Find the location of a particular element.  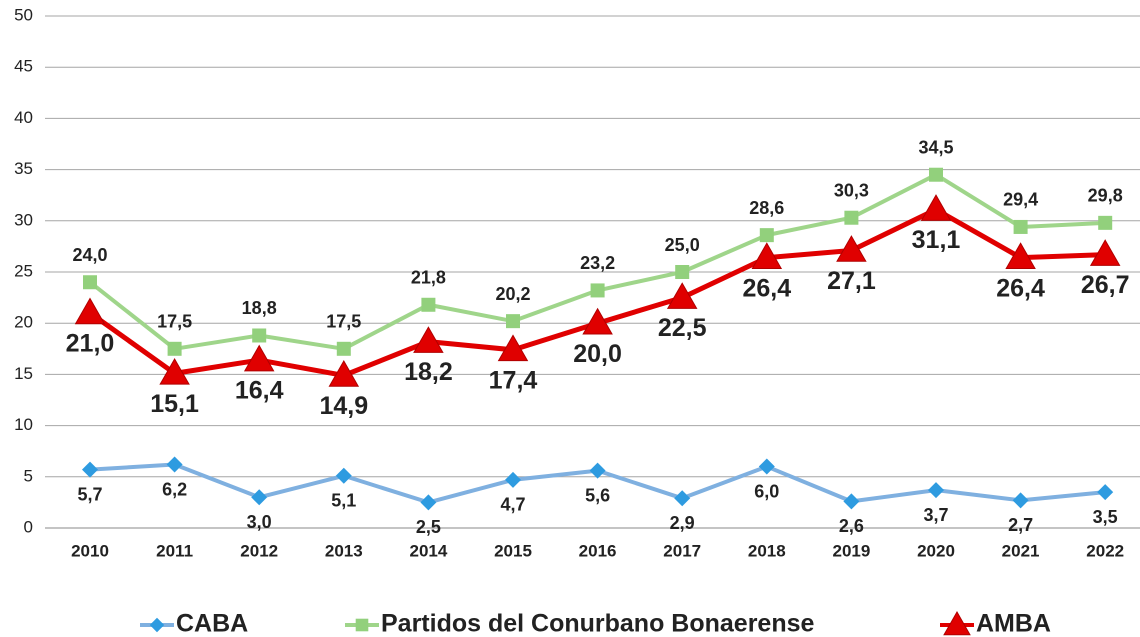

data-label: 4,7 is located at coordinates (512, 505).